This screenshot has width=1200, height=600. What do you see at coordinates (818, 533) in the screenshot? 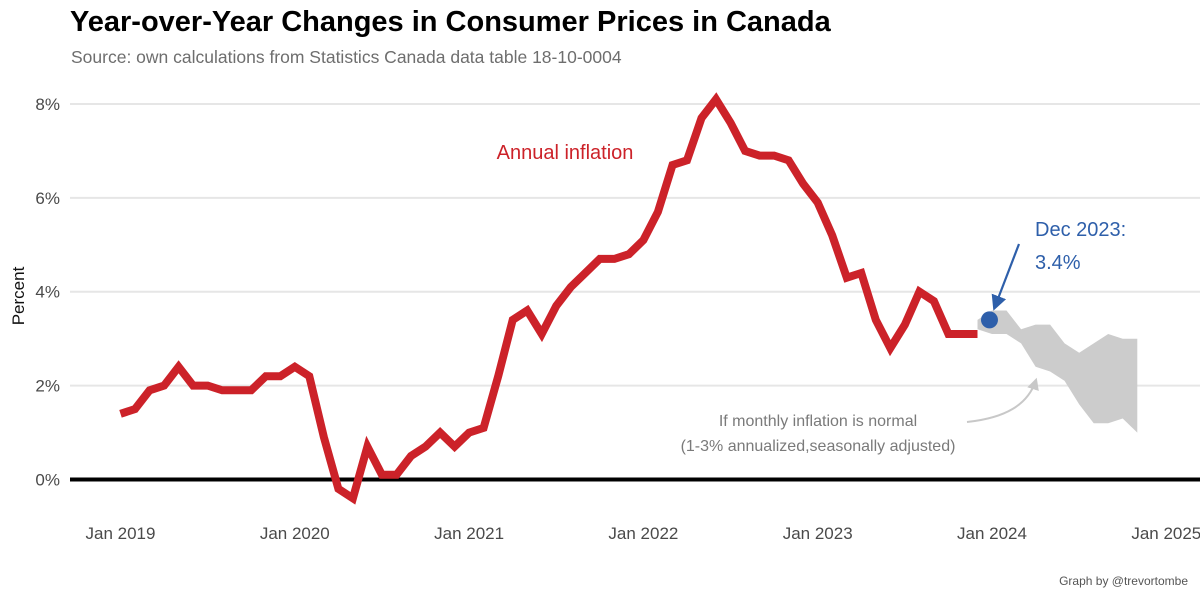
I see `x-tick-label: Jan 2023` at bounding box center [818, 533].